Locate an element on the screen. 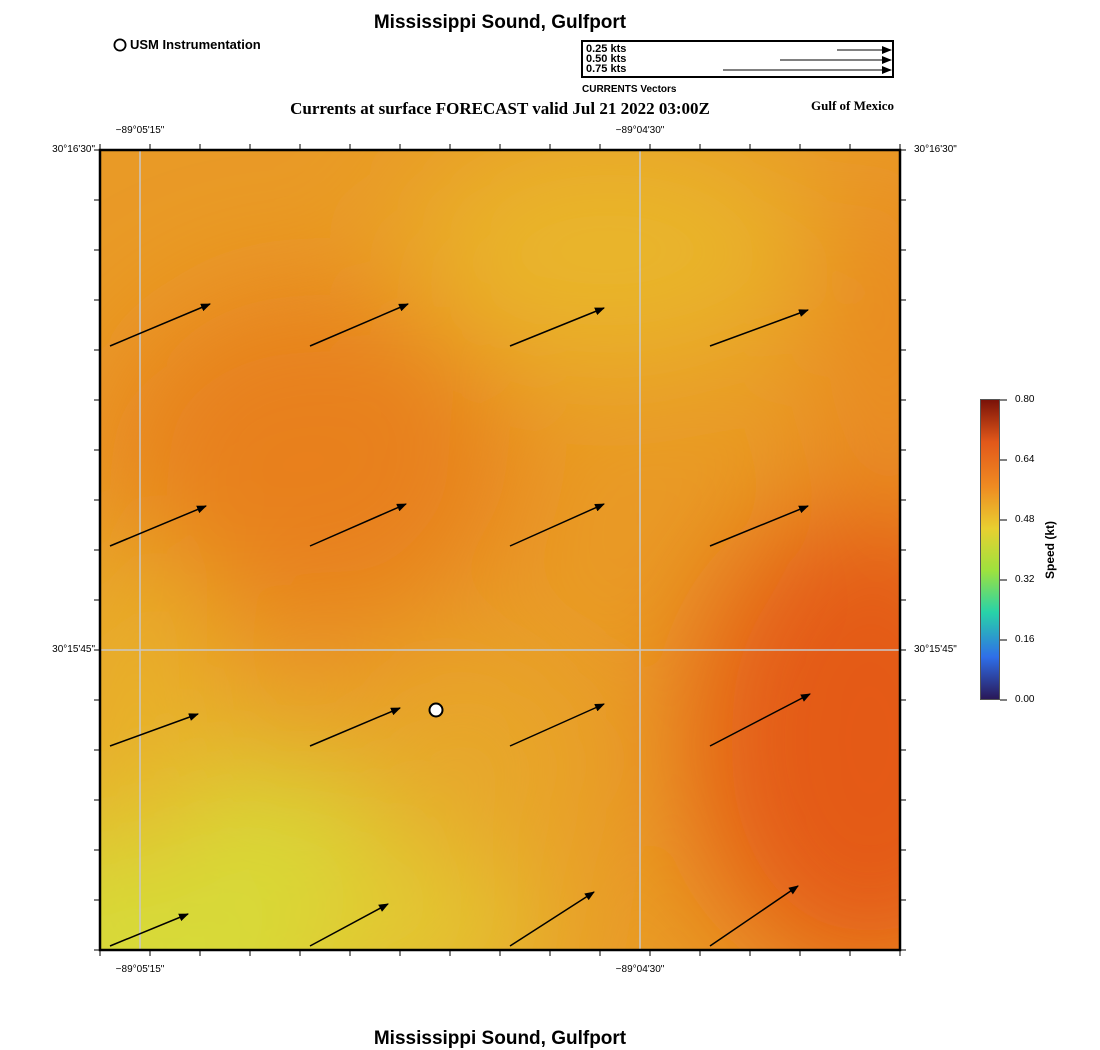 The image size is (1100, 1050). station-legend: USM Instrumentation is located at coordinates (187, 44).